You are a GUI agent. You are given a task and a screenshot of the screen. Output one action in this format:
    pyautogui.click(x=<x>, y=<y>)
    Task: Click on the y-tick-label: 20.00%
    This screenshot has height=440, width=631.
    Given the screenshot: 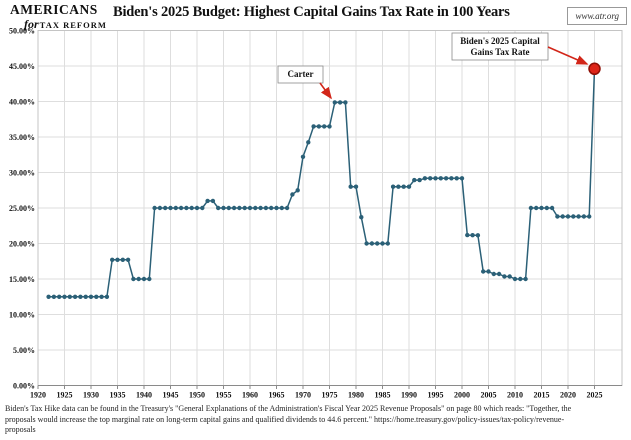 What is the action you would take?
    pyautogui.click(x=22, y=243)
    